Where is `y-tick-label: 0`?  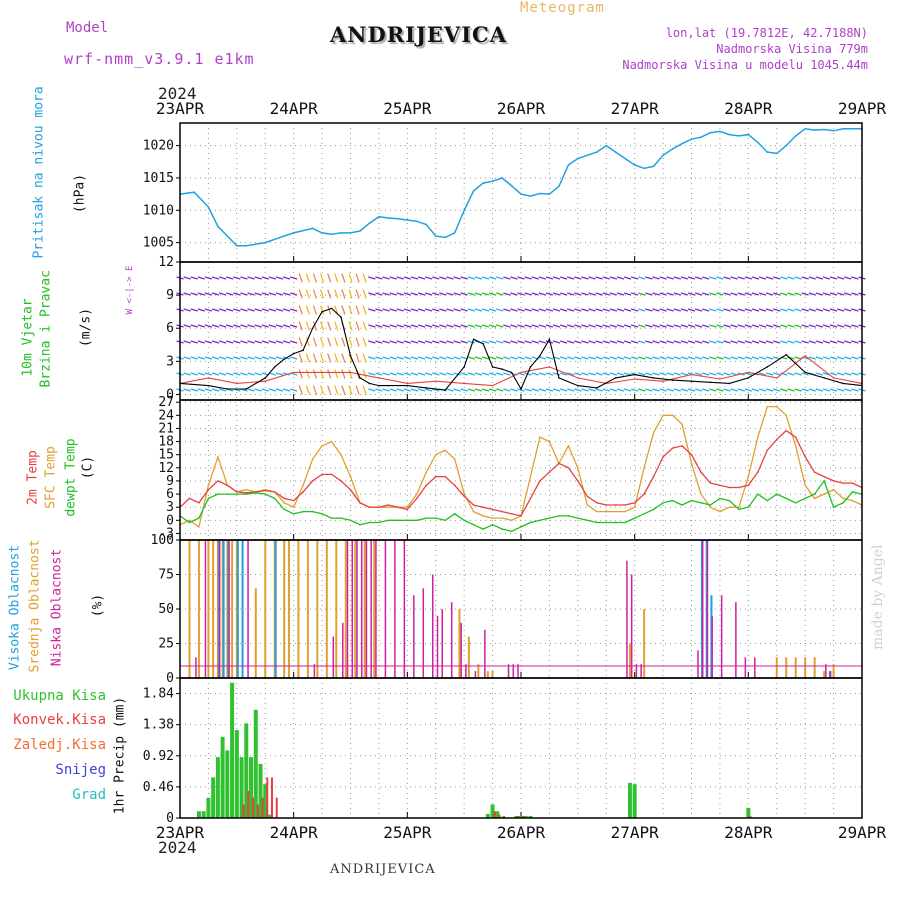 y-tick-label: 0 is located at coordinates (170, 678).